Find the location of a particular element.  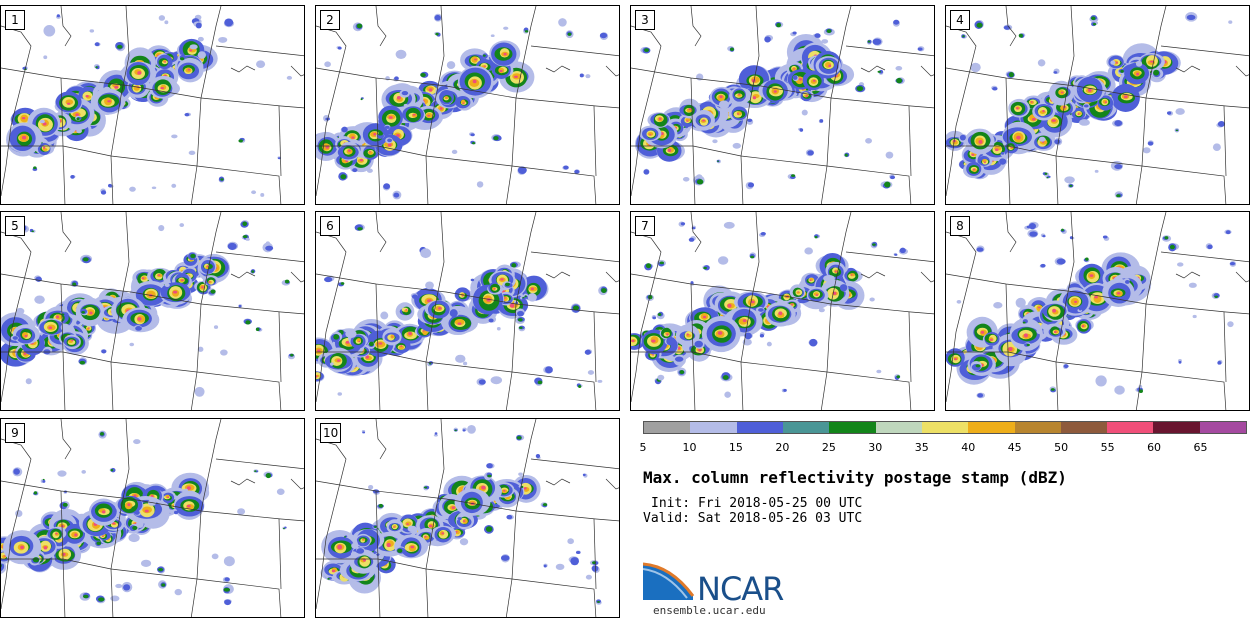

colorbar-tick-label: 40 is located at coordinates (968, 447).